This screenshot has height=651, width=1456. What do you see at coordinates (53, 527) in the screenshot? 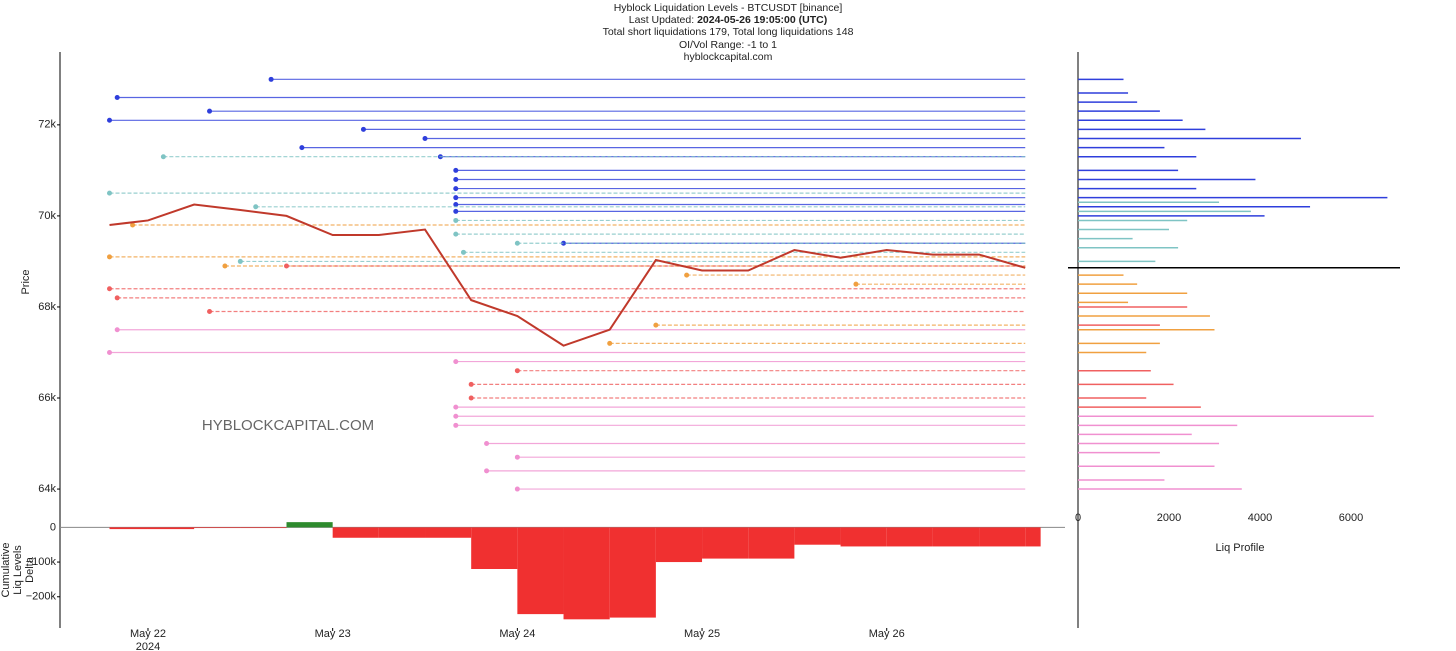
I see `y-tick-label: 0` at bounding box center [53, 527].